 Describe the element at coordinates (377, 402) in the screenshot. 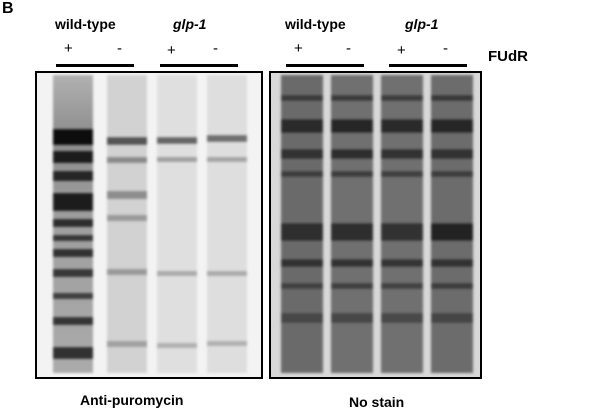

I see `right-caption: No stain` at that location.